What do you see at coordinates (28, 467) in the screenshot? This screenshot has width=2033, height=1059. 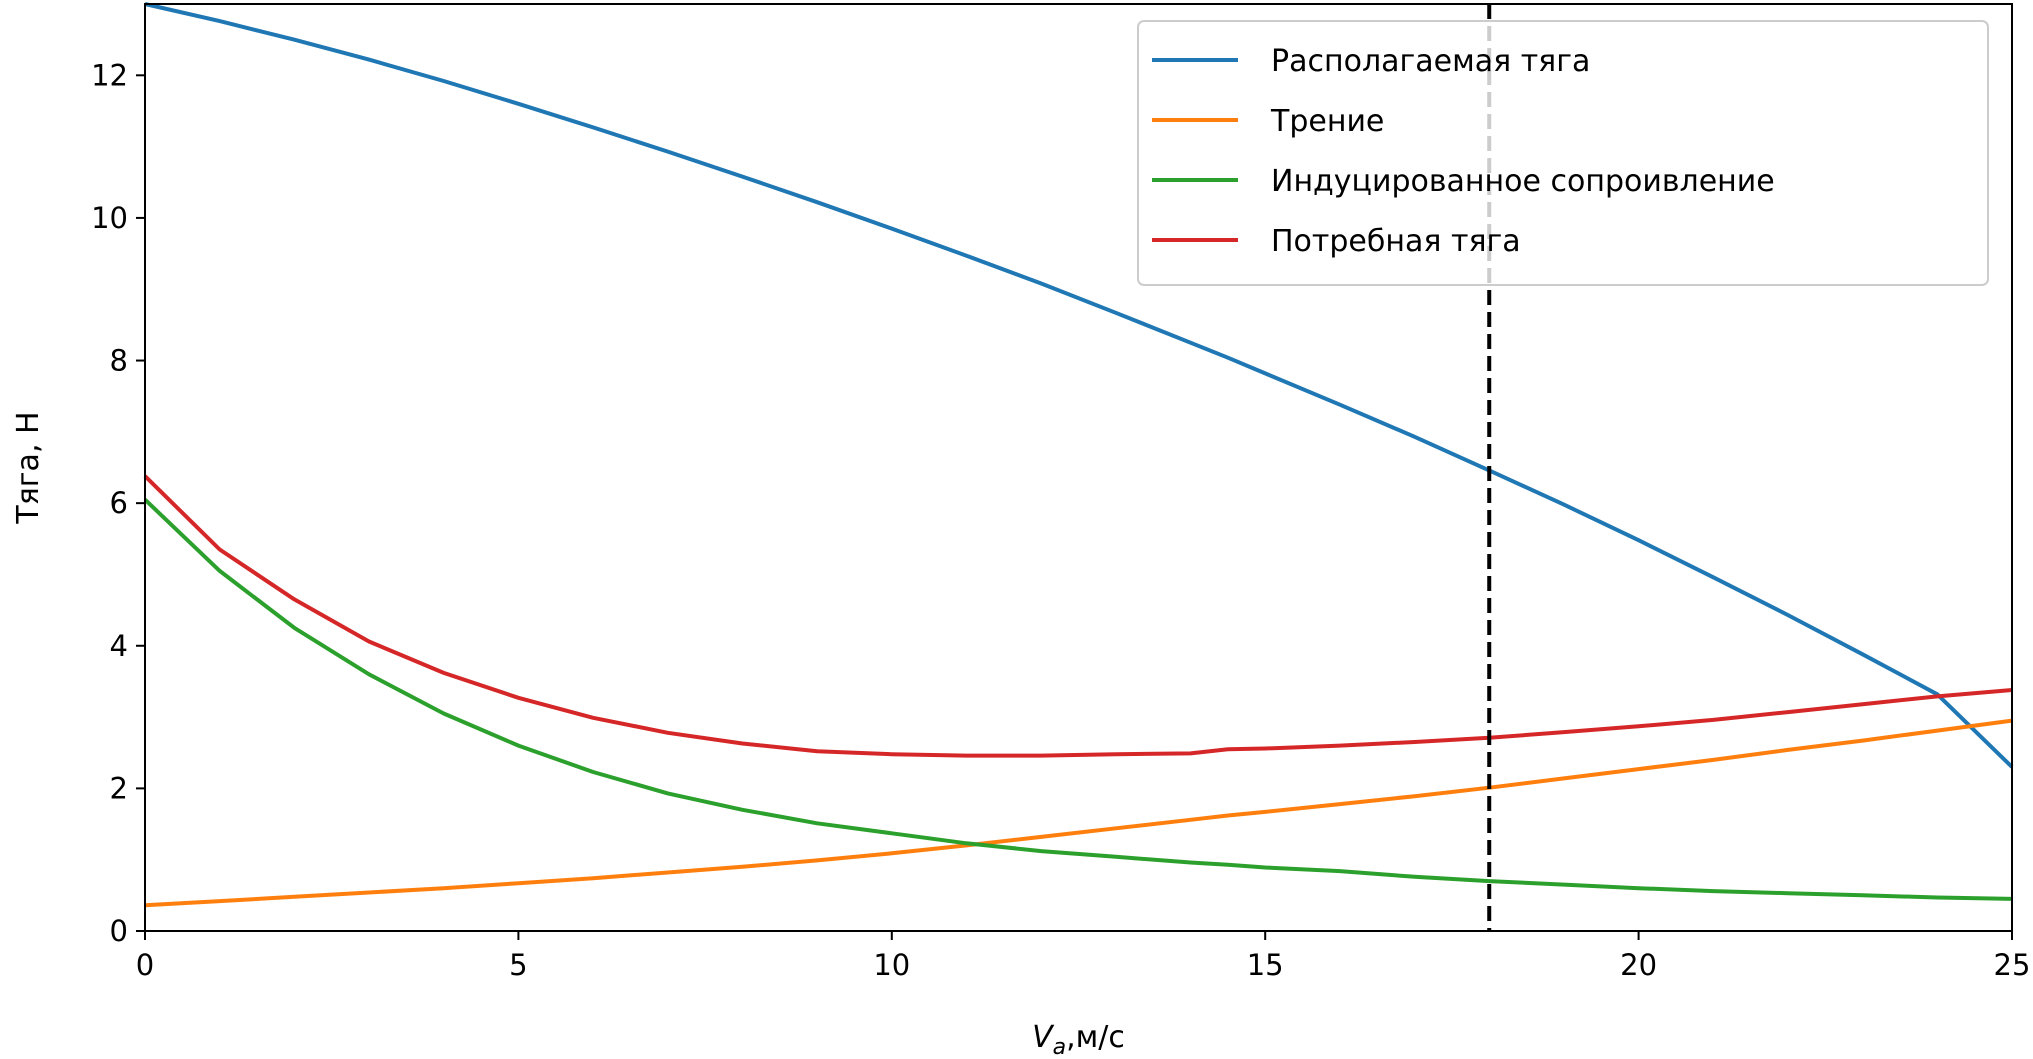 I see `y-axis-label: Тяга, Н` at bounding box center [28, 467].